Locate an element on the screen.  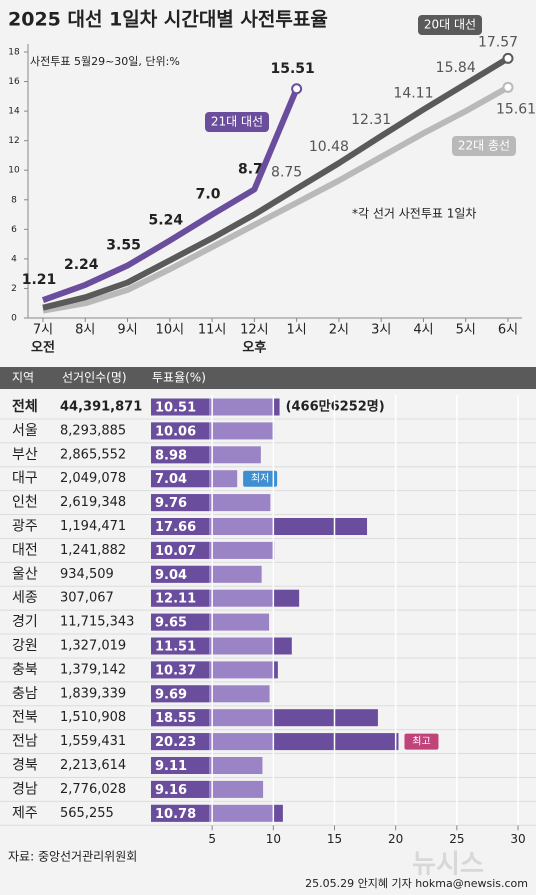
data-label: 9.11 is located at coordinates (171, 766).